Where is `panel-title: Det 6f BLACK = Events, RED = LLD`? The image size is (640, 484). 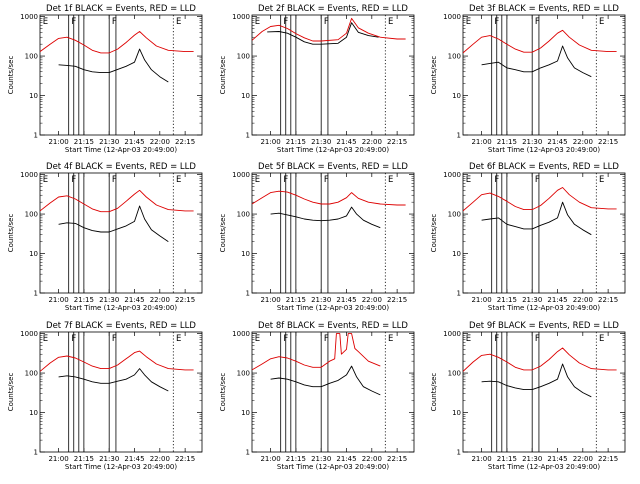 panel-title: Det 6f BLACK = Events, RED = LLD is located at coordinates (544, 167).